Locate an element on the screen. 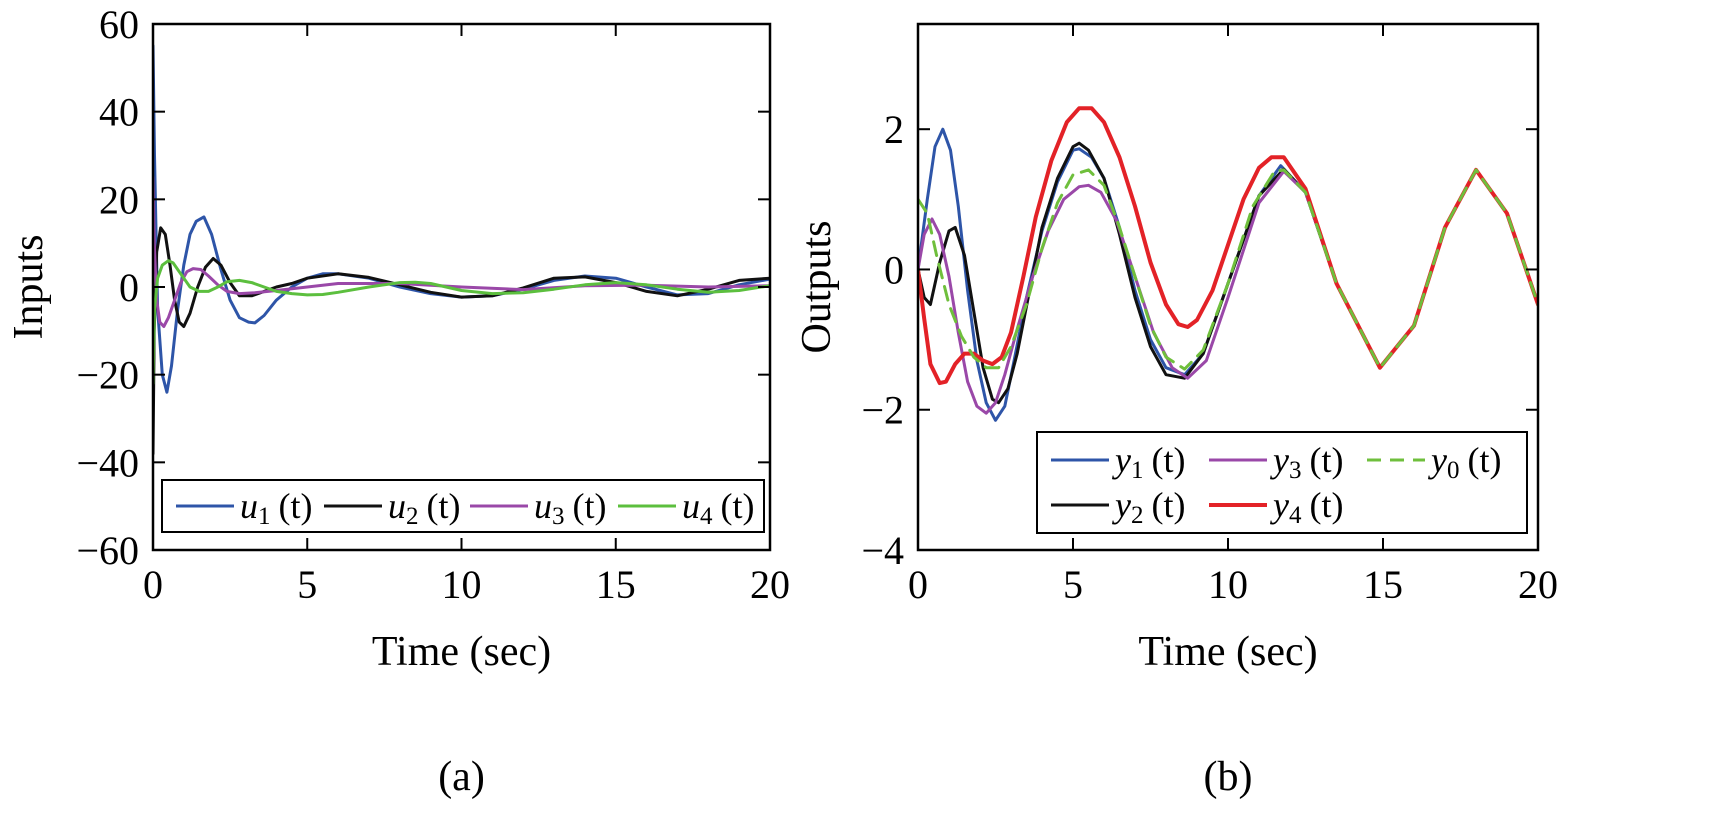 Image resolution: width=1732 pixels, height=825 pixels. y-axis-title: Inputs is located at coordinates (29, 287).